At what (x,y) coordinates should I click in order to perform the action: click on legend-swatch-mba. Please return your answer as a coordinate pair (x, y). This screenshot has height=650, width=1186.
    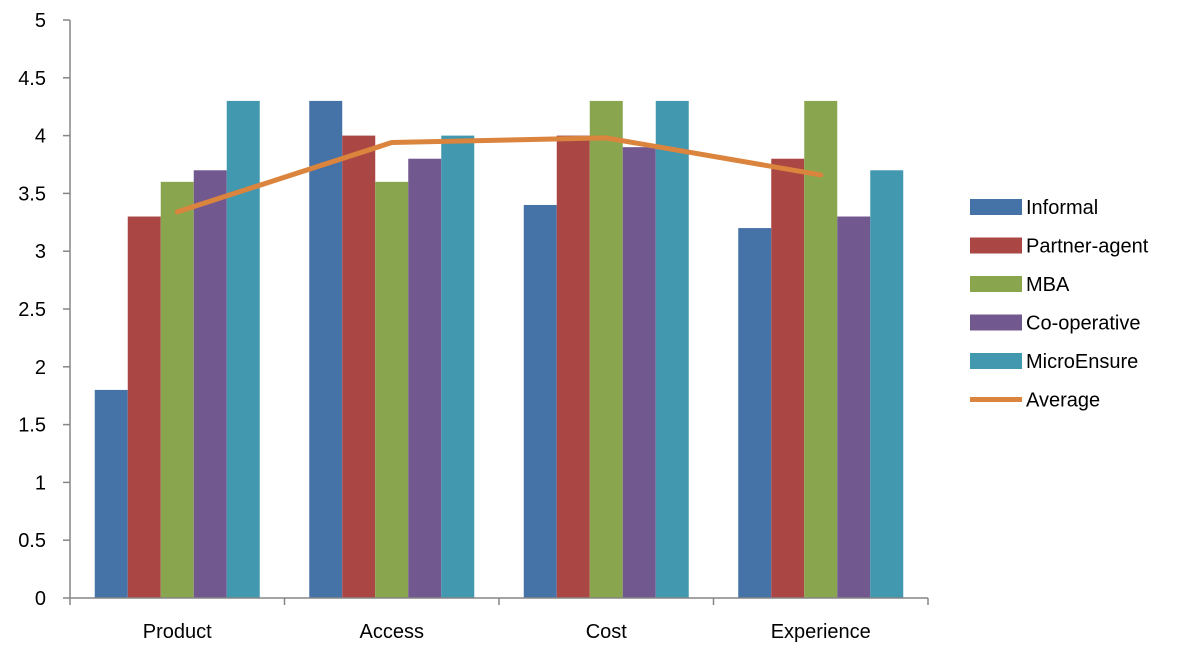
    Looking at the image, I should click on (996, 284).